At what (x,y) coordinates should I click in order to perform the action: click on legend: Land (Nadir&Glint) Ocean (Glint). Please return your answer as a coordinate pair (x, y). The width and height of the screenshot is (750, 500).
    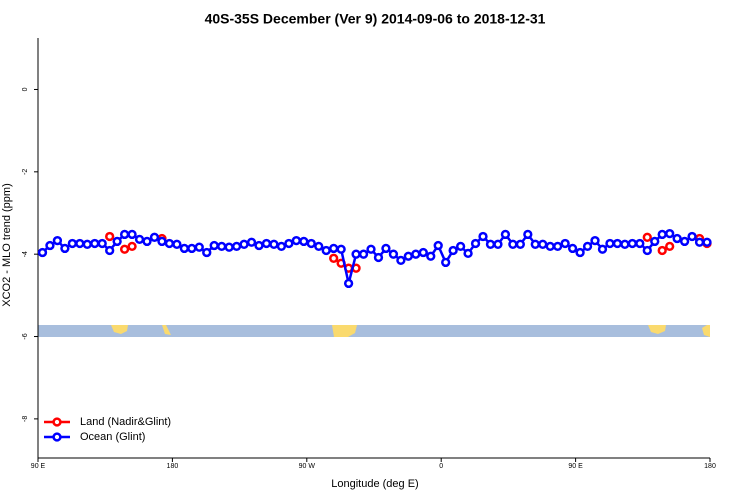
    Looking at the image, I should click on (107, 429).